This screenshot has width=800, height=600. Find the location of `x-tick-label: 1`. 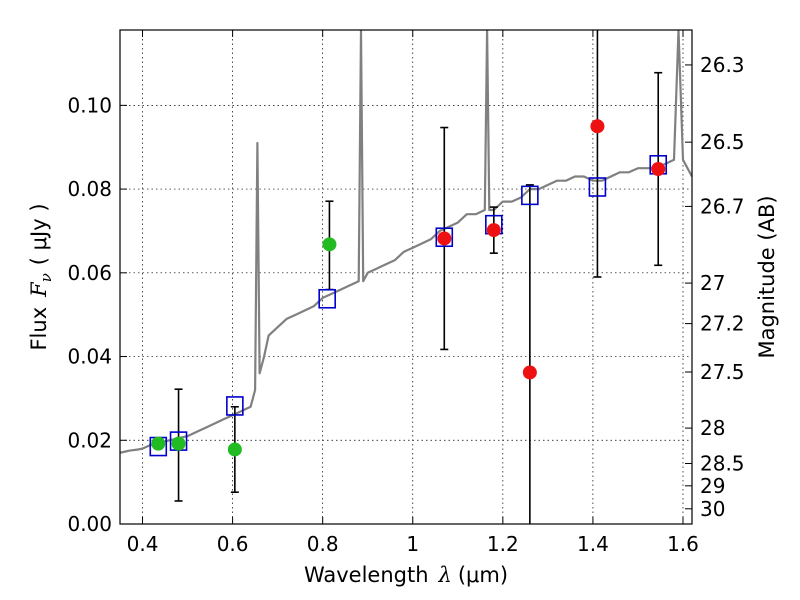

x-tick-label: 1 is located at coordinates (412, 544).